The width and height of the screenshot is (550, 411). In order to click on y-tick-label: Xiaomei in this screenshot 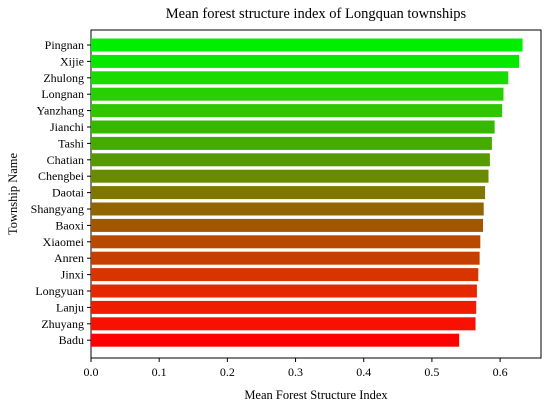, I will do `click(64, 242)`.